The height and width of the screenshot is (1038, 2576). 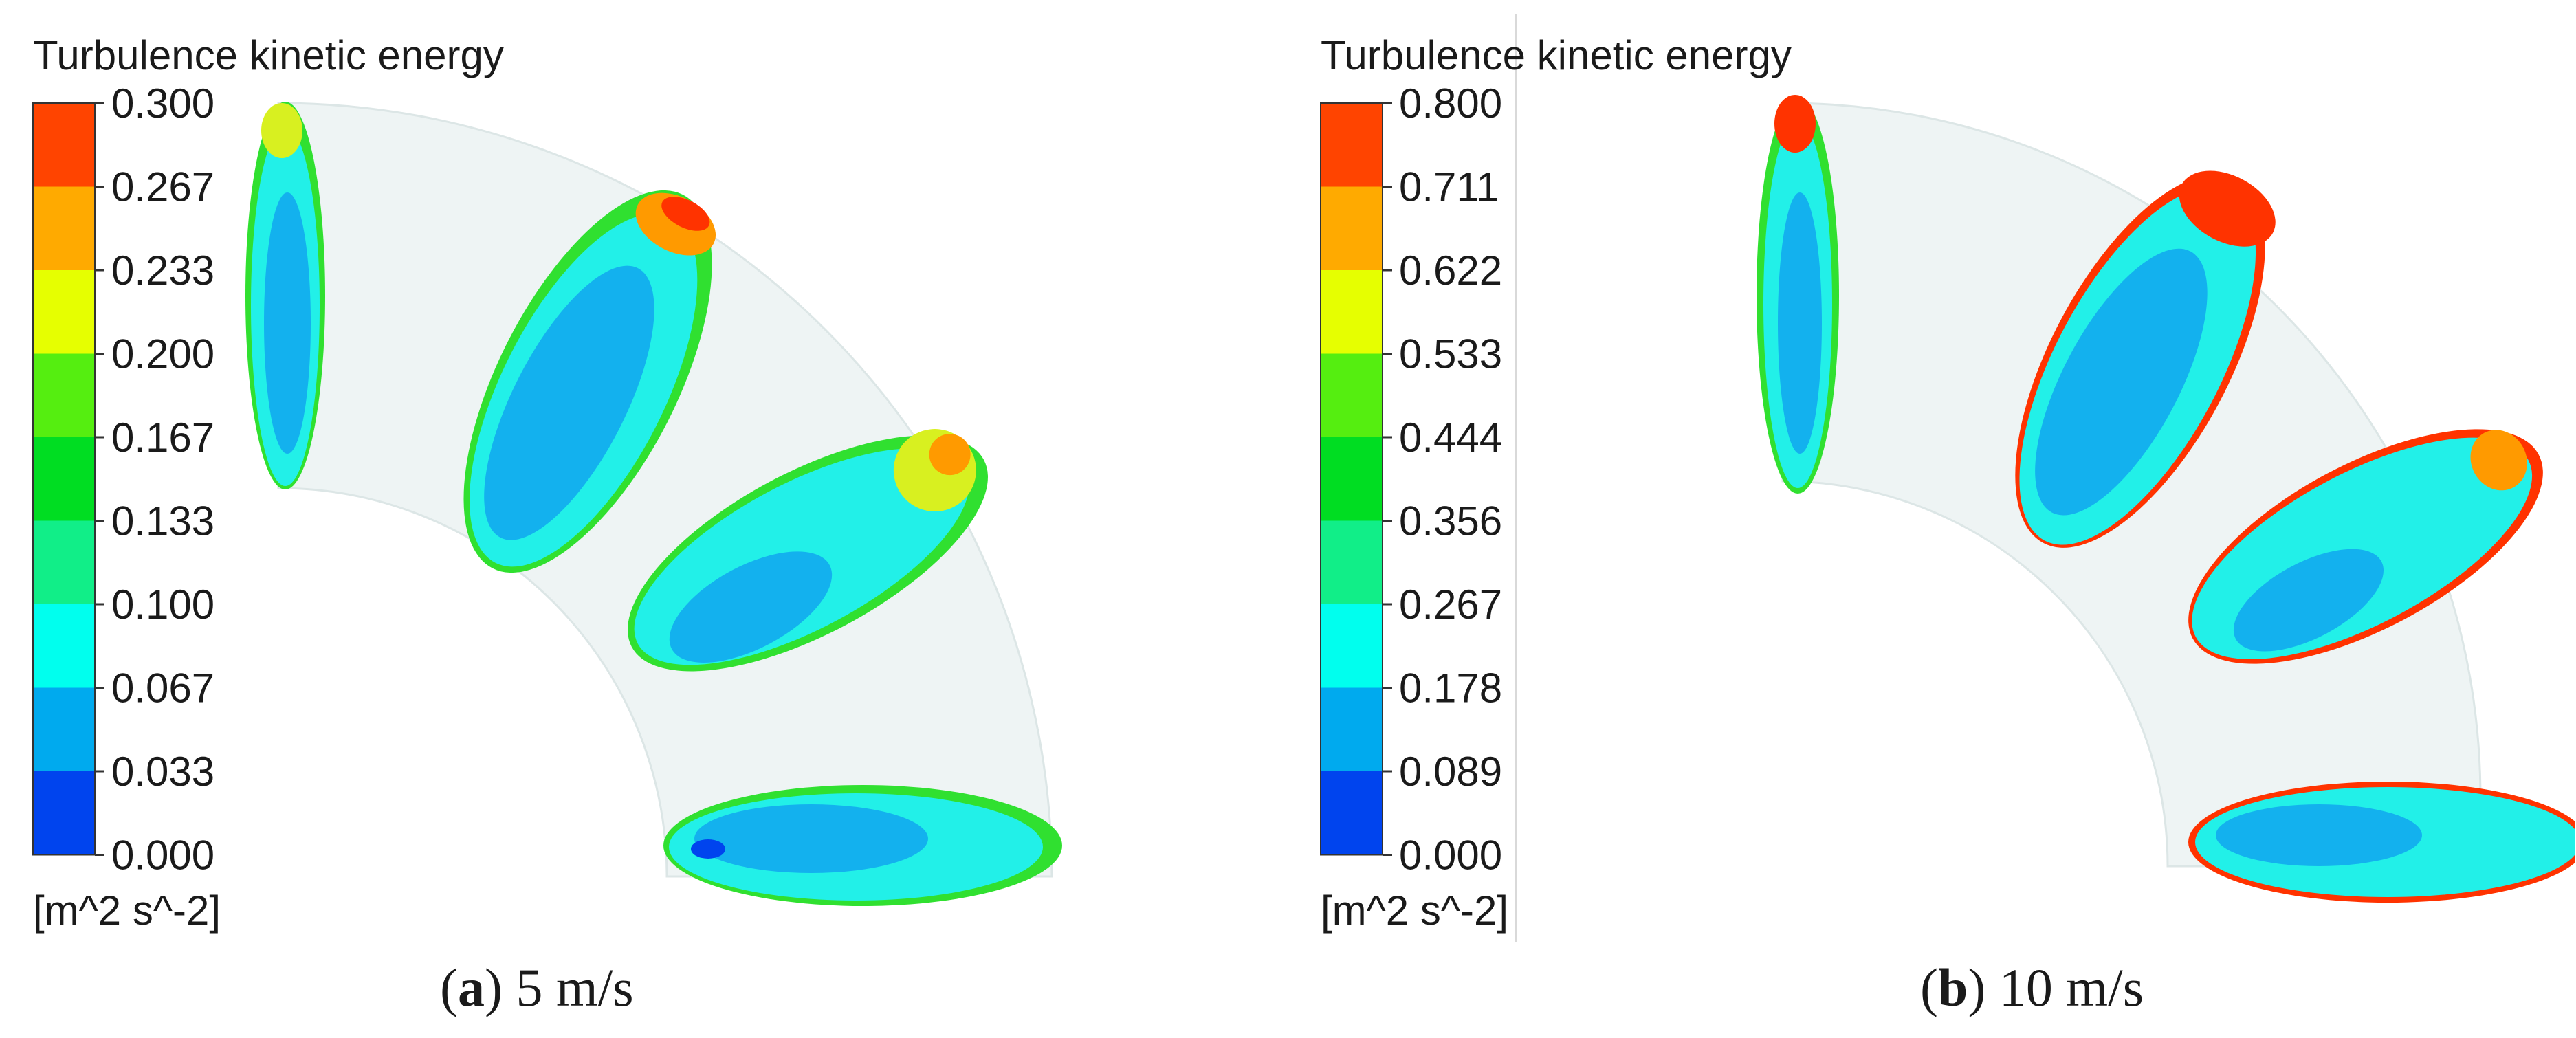 What do you see at coordinates (162, 270) in the screenshot?
I see `colorbar-tick-label: 0.233` at bounding box center [162, 270].